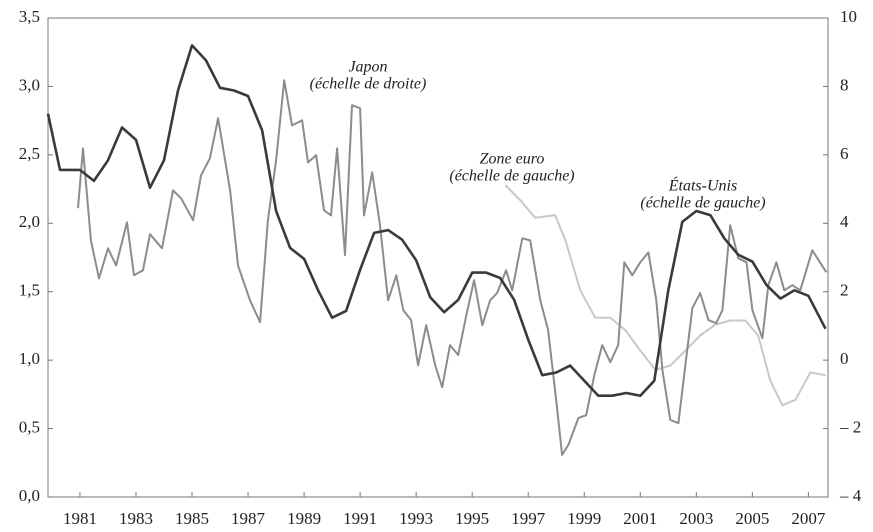 The height and width of the screenshot is (532, 873). I want to click on x-tick-label: 2005, so click(752, 518).